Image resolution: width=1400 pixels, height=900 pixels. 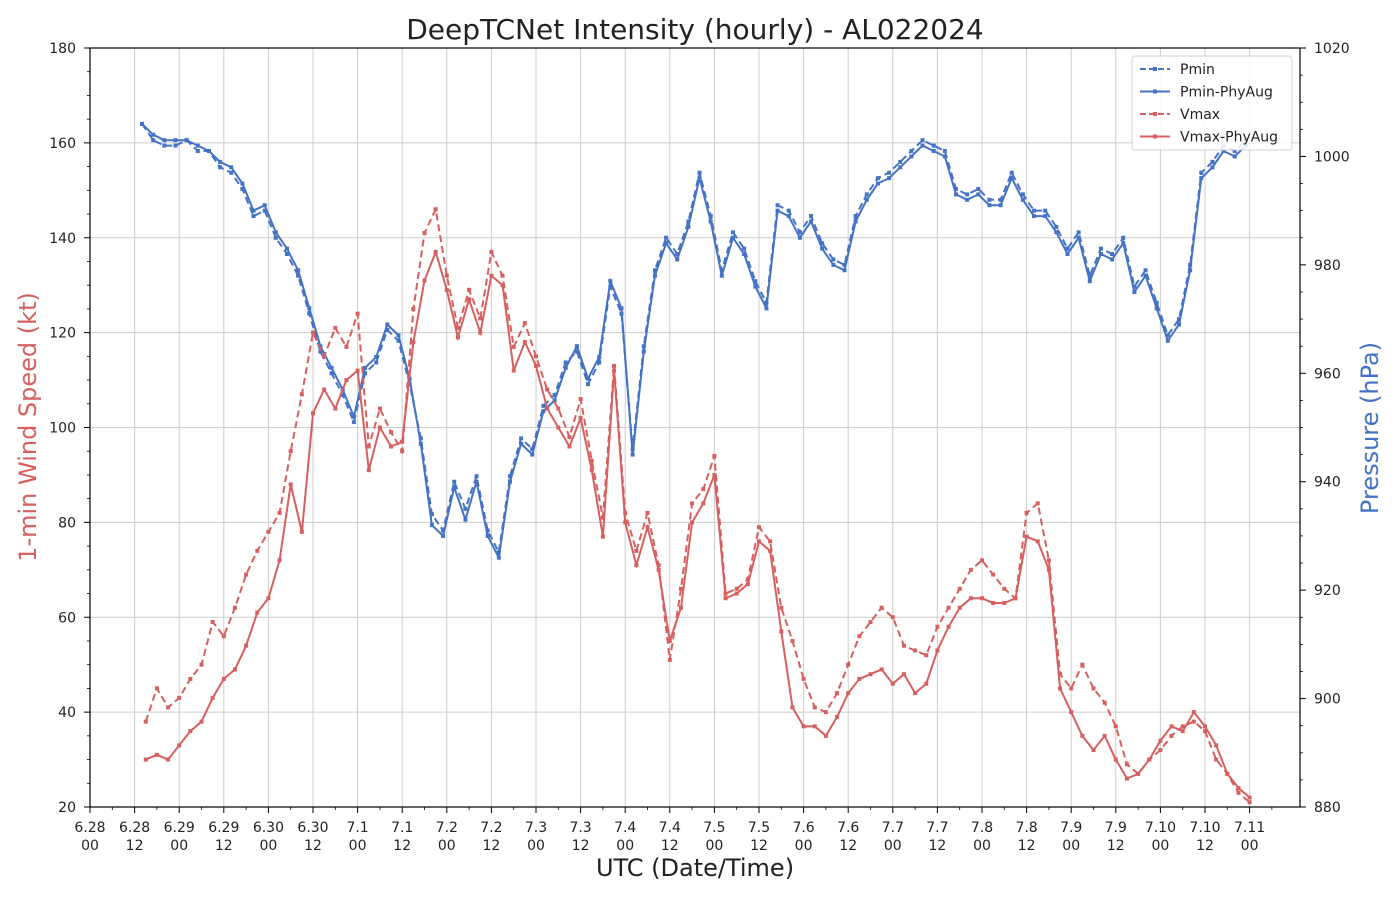 I want to click on legend-label: Vmax, so click(x=1200, y=115).